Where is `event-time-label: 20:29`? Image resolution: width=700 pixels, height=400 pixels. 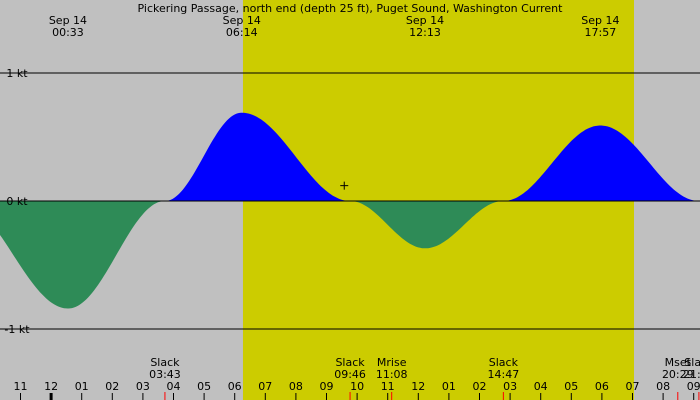 event-time-label: 20:29 is located at coordinates (678, 374).